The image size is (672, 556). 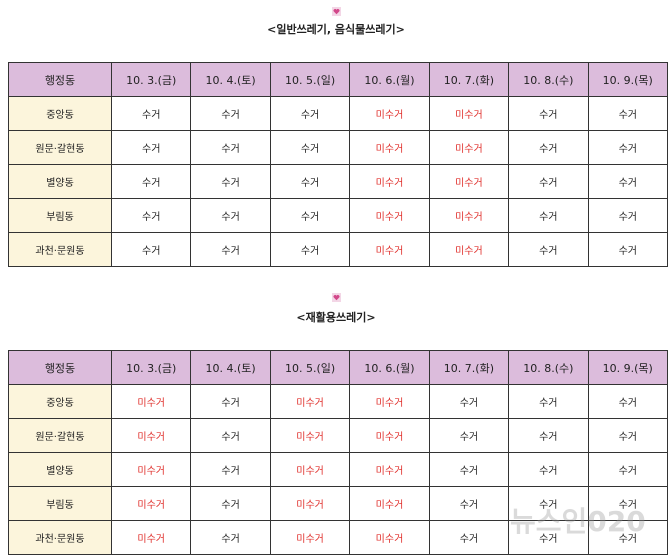 I want to click on row-label: 원문·갈현동, so click(x=60, y=147).